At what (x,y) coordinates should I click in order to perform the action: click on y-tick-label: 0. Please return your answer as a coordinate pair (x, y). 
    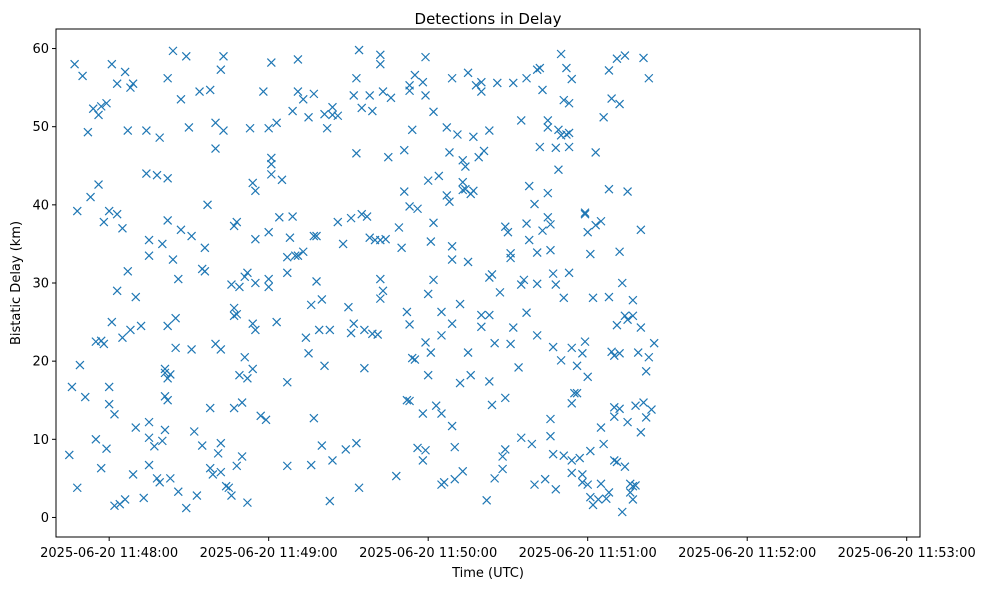
    Looking at the image, I should click on (45, 518).